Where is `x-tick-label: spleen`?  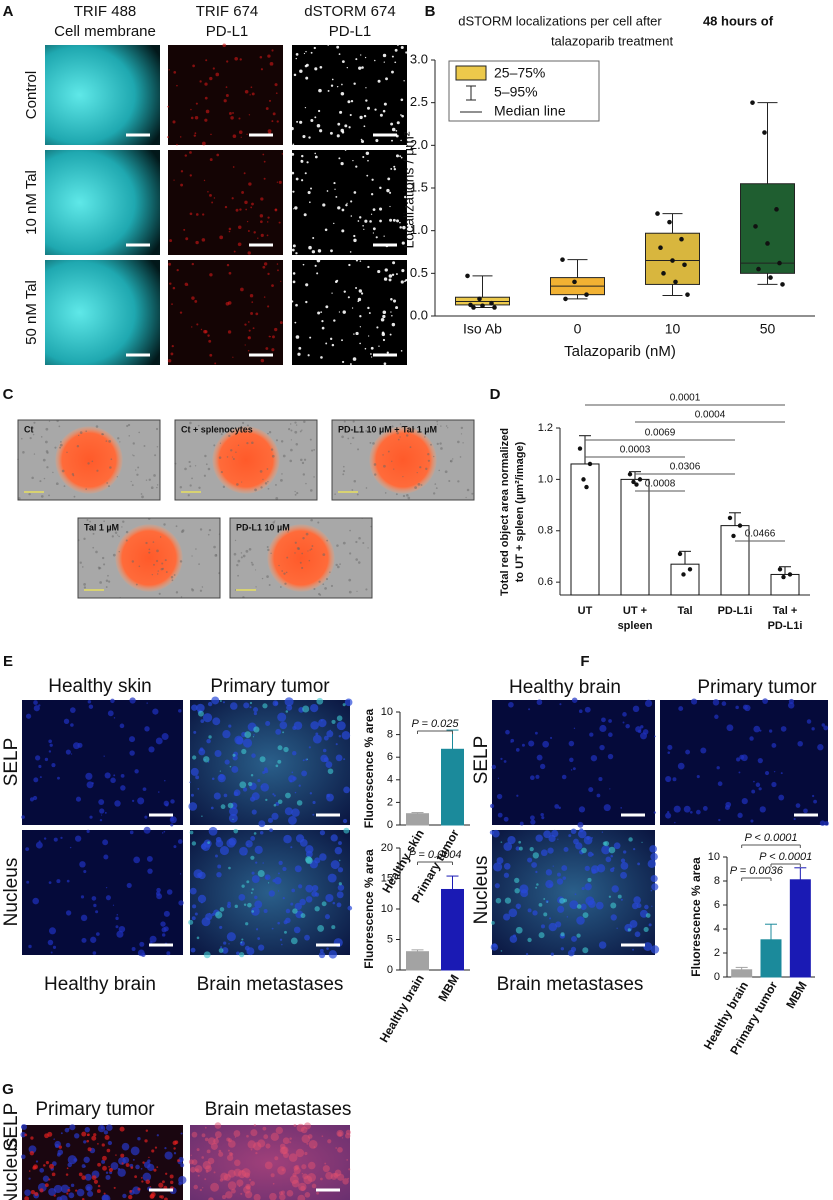 x-tick-label: spleen is located at coordinates (635, 626).